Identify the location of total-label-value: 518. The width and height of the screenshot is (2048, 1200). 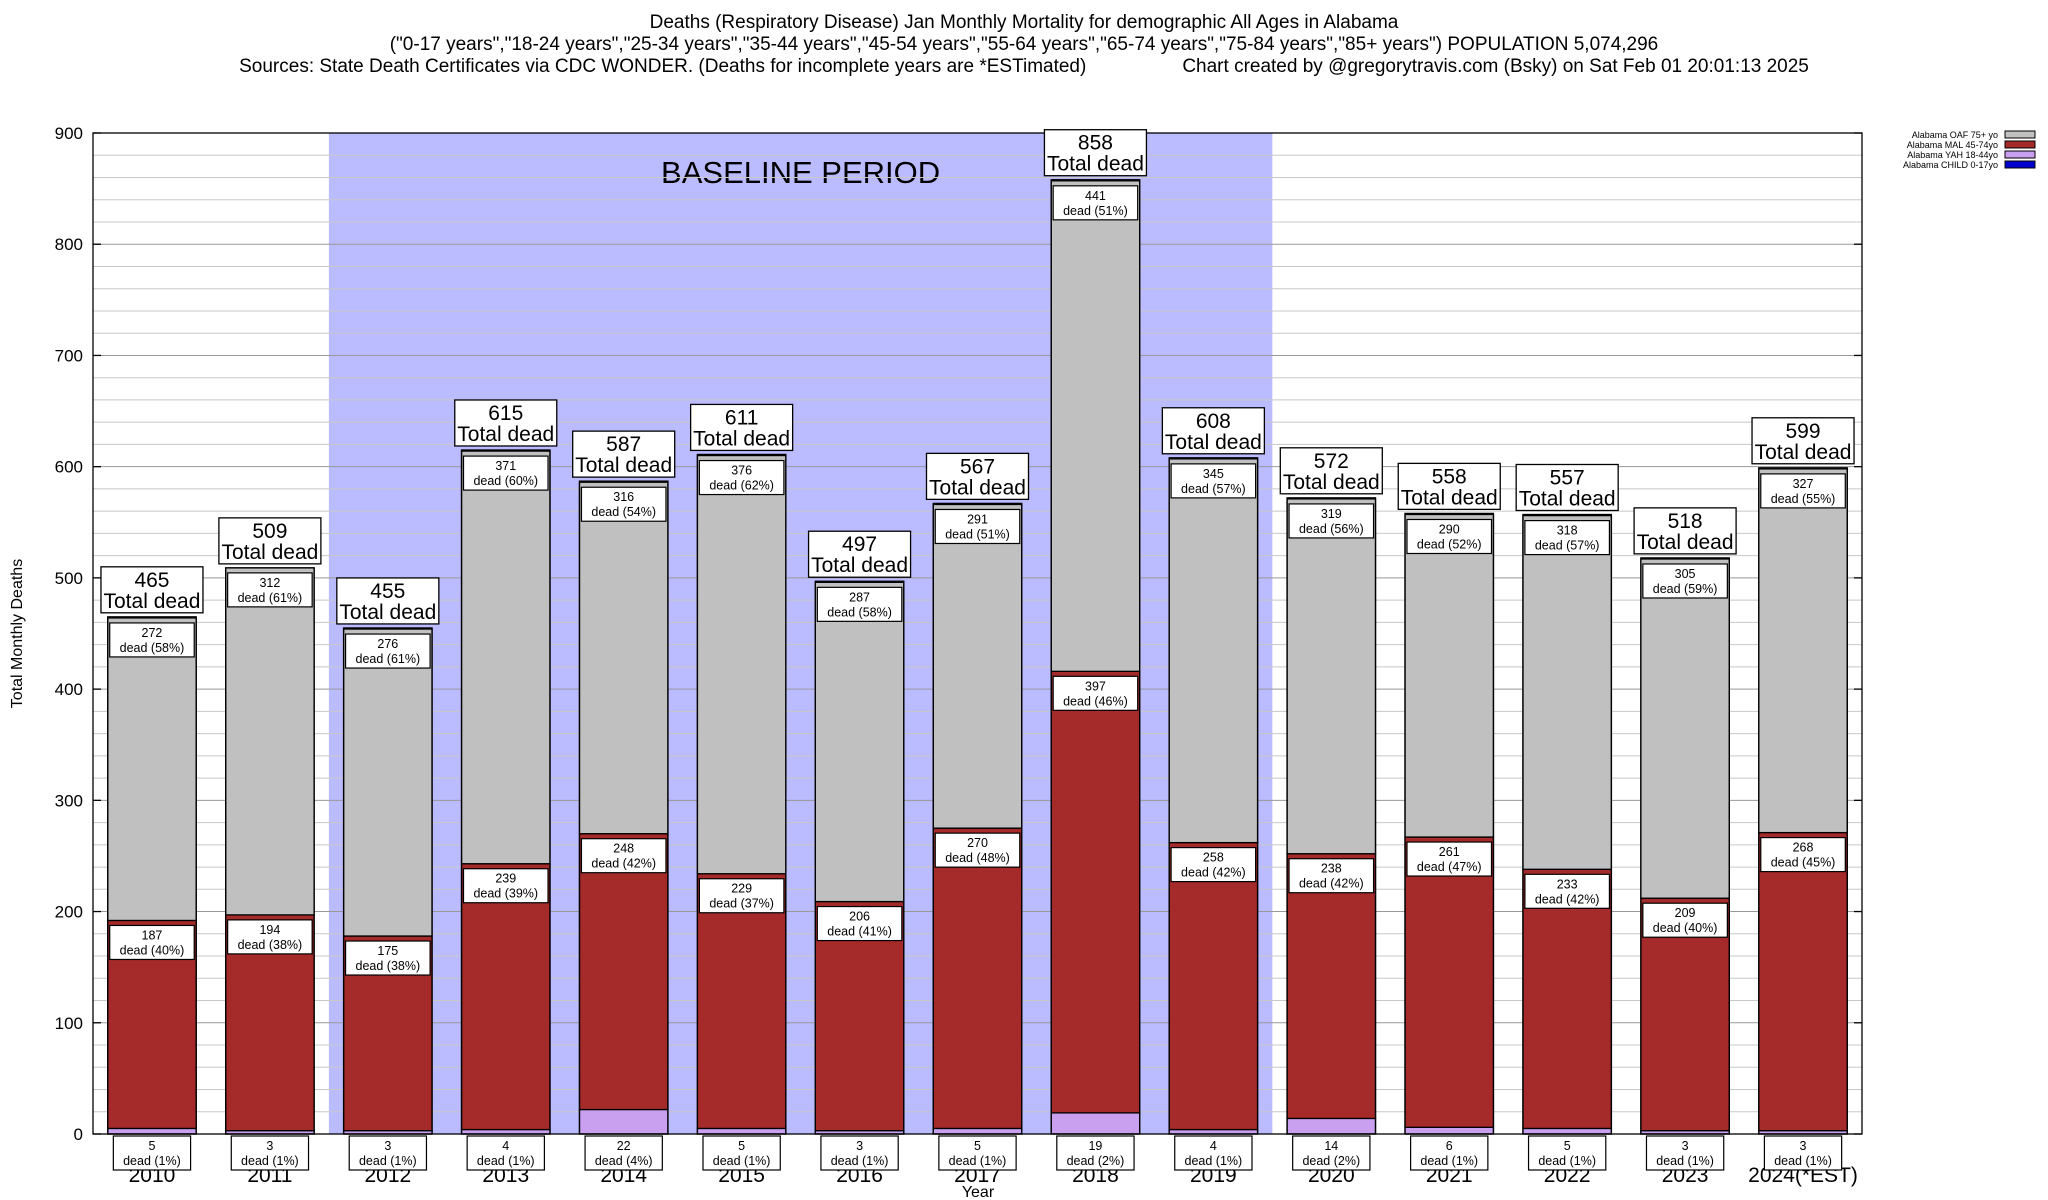
(1685, 521).